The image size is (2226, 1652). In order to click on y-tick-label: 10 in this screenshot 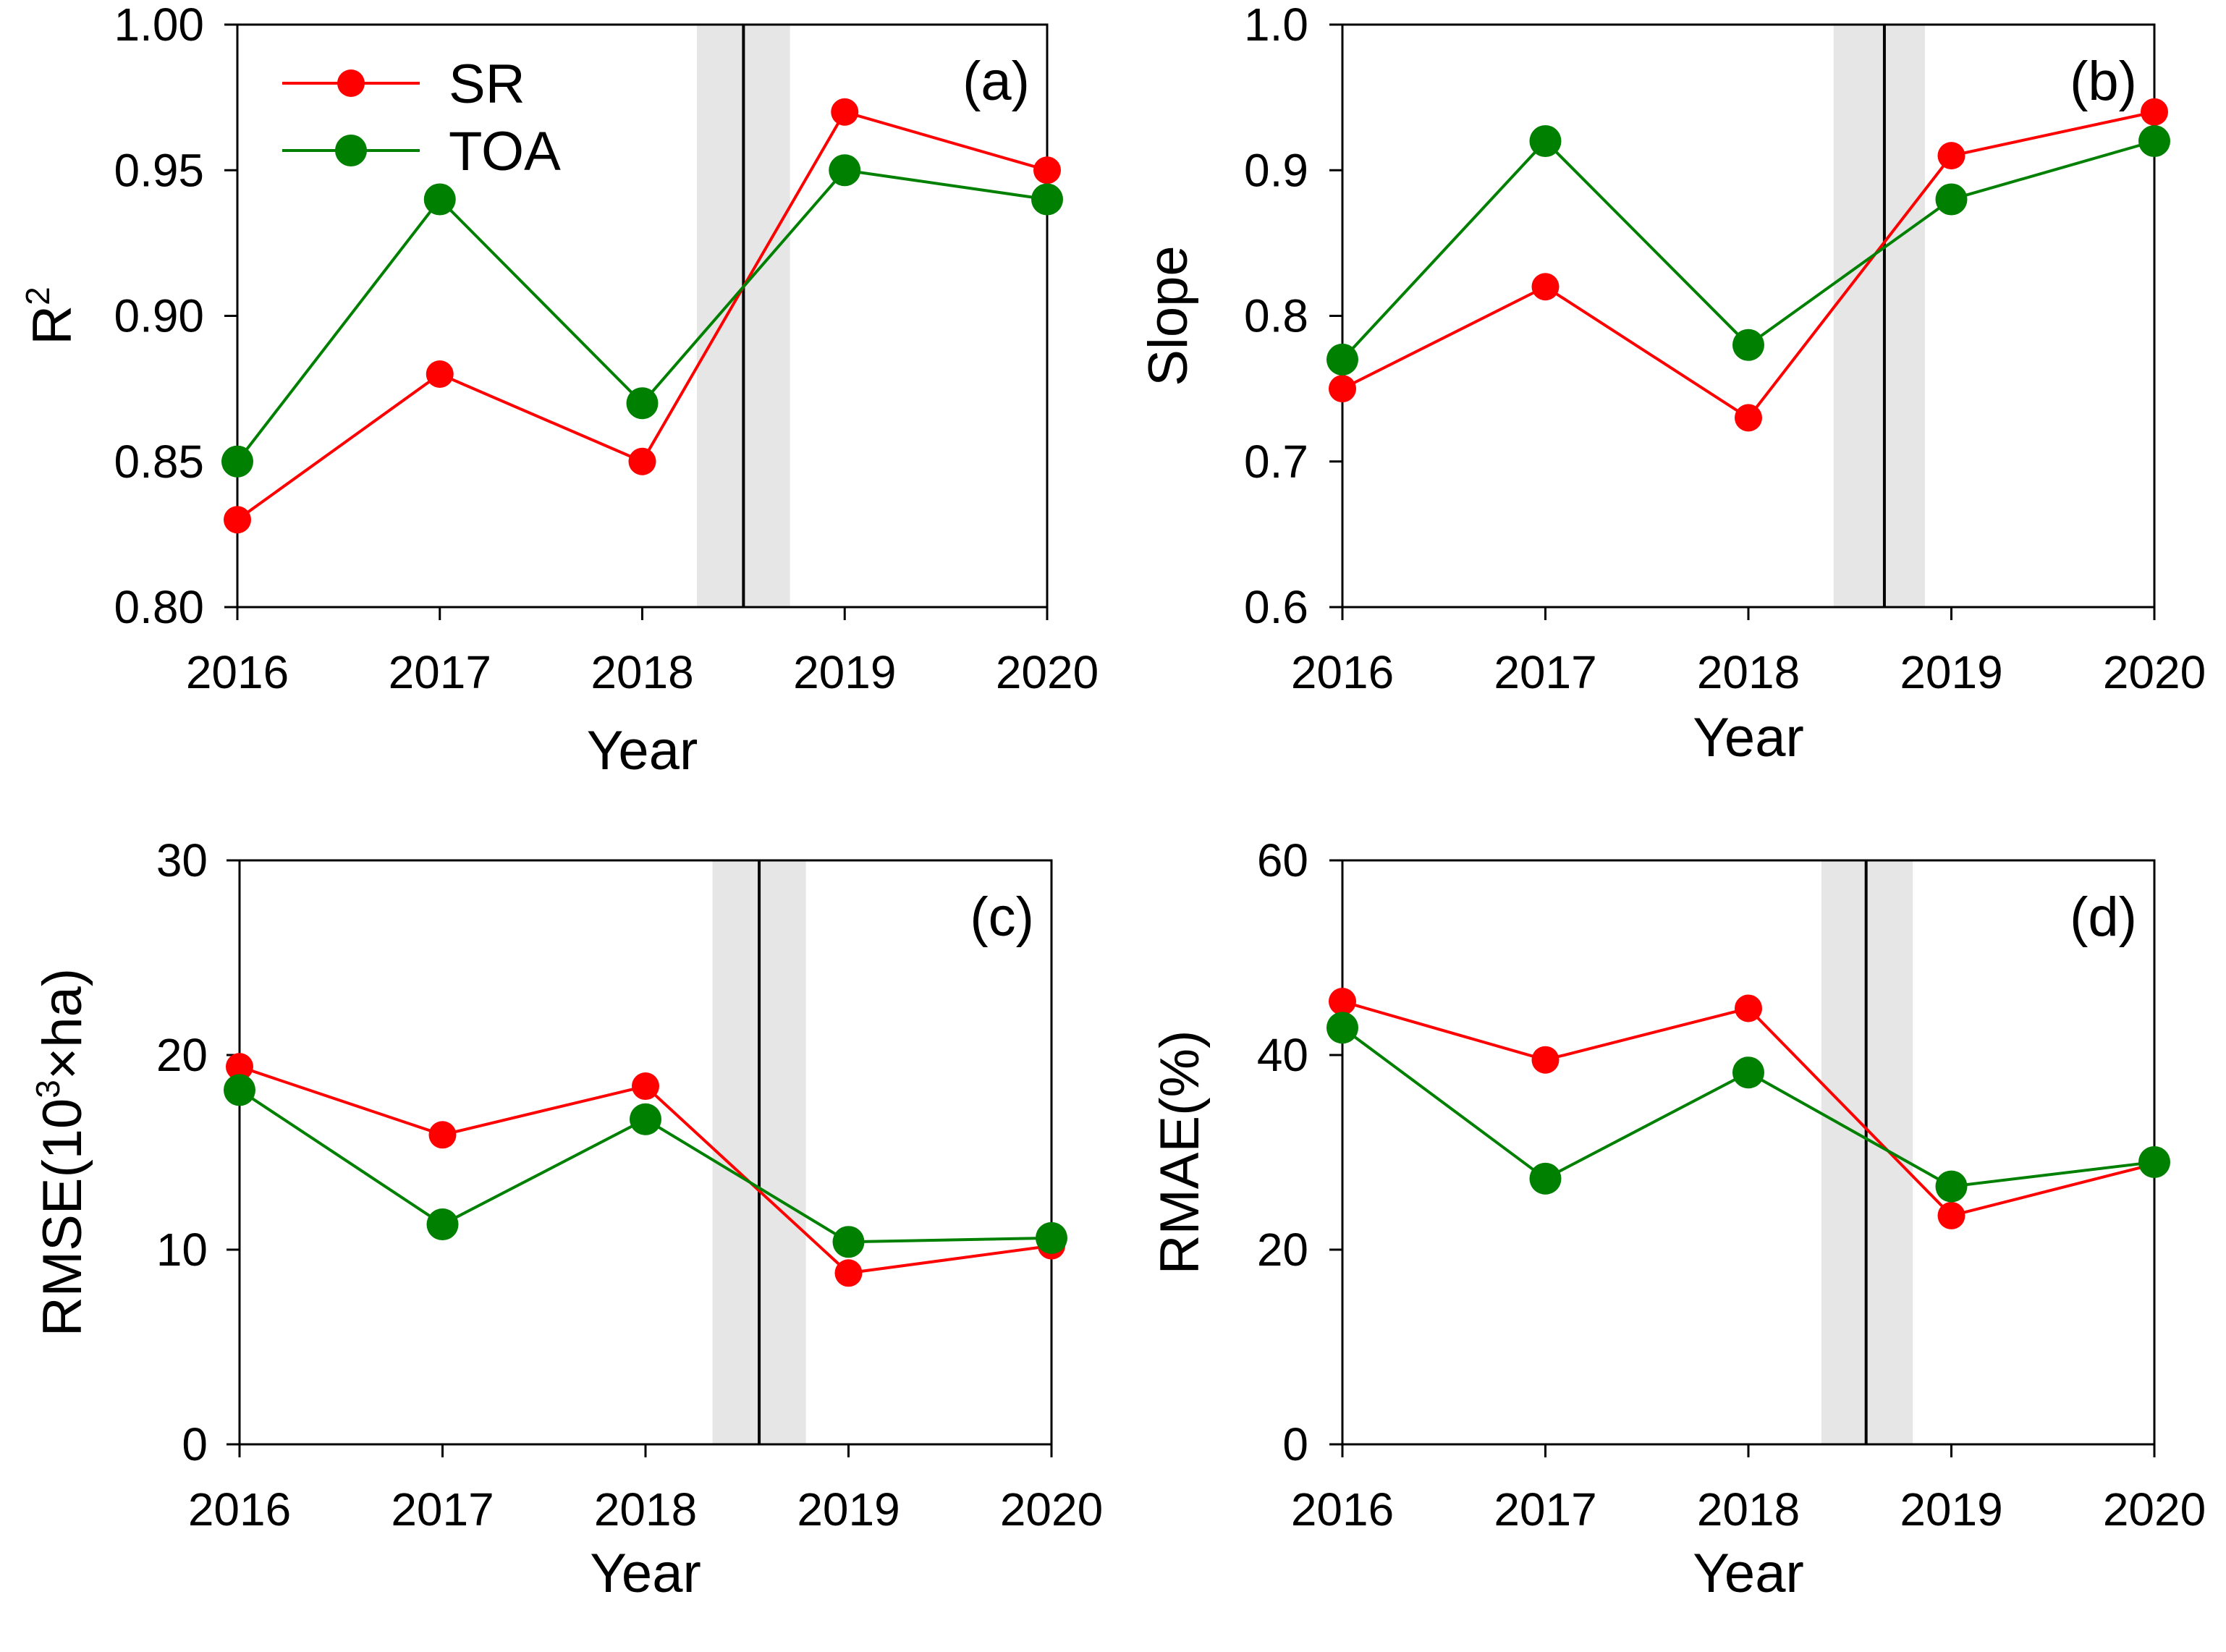, I will do `click(182, 1250)`.